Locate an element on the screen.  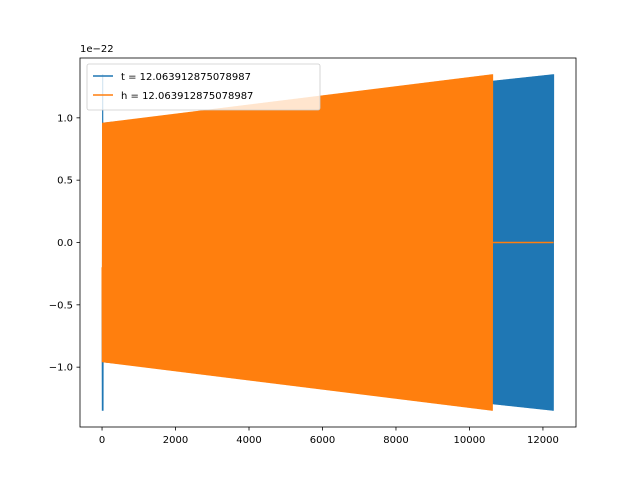
x-tick-label: 4000 is located at coordinates (248, 440).